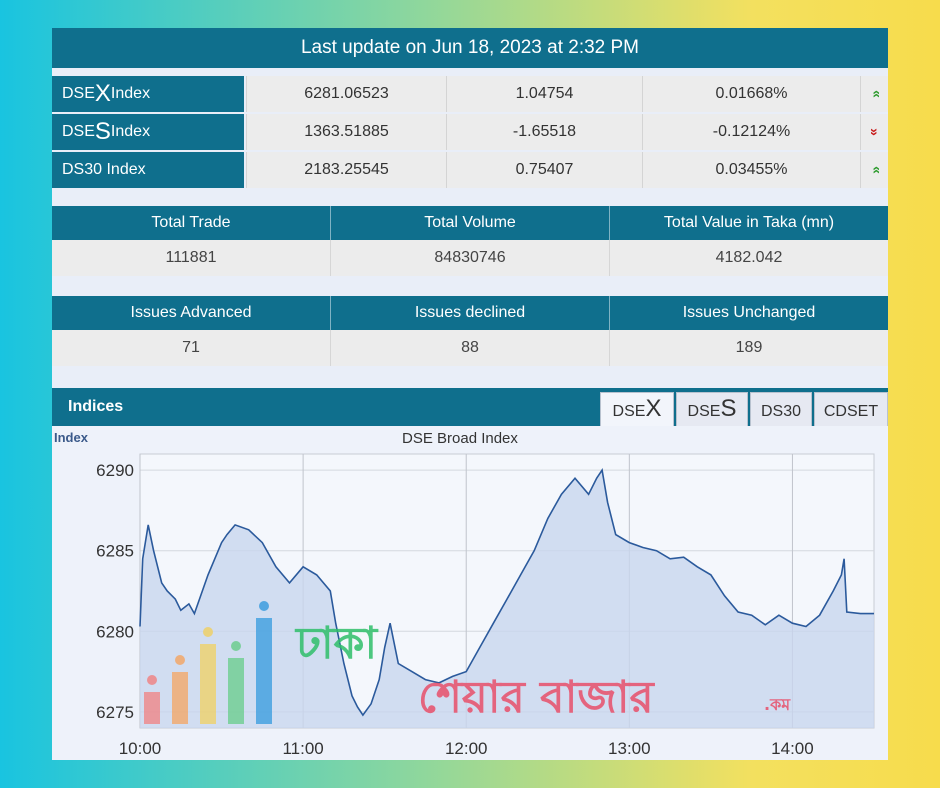 The width and height of the screenshot is (940, 788). I want to click on index-prefix: DS30 Index, so click(104, 169).